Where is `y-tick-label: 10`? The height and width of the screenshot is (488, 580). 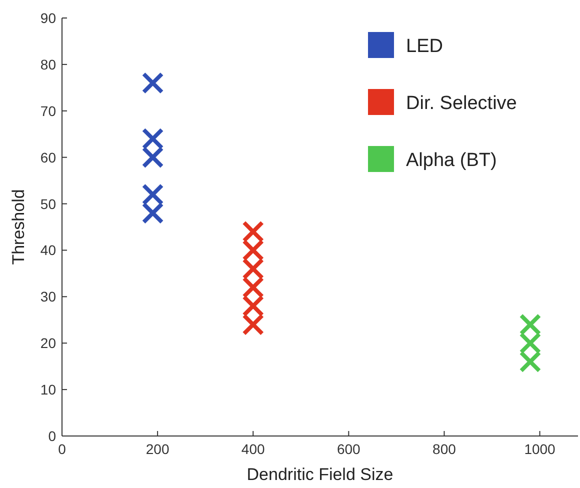 y-tick-label: 10 is located at coordinates (48, 390).